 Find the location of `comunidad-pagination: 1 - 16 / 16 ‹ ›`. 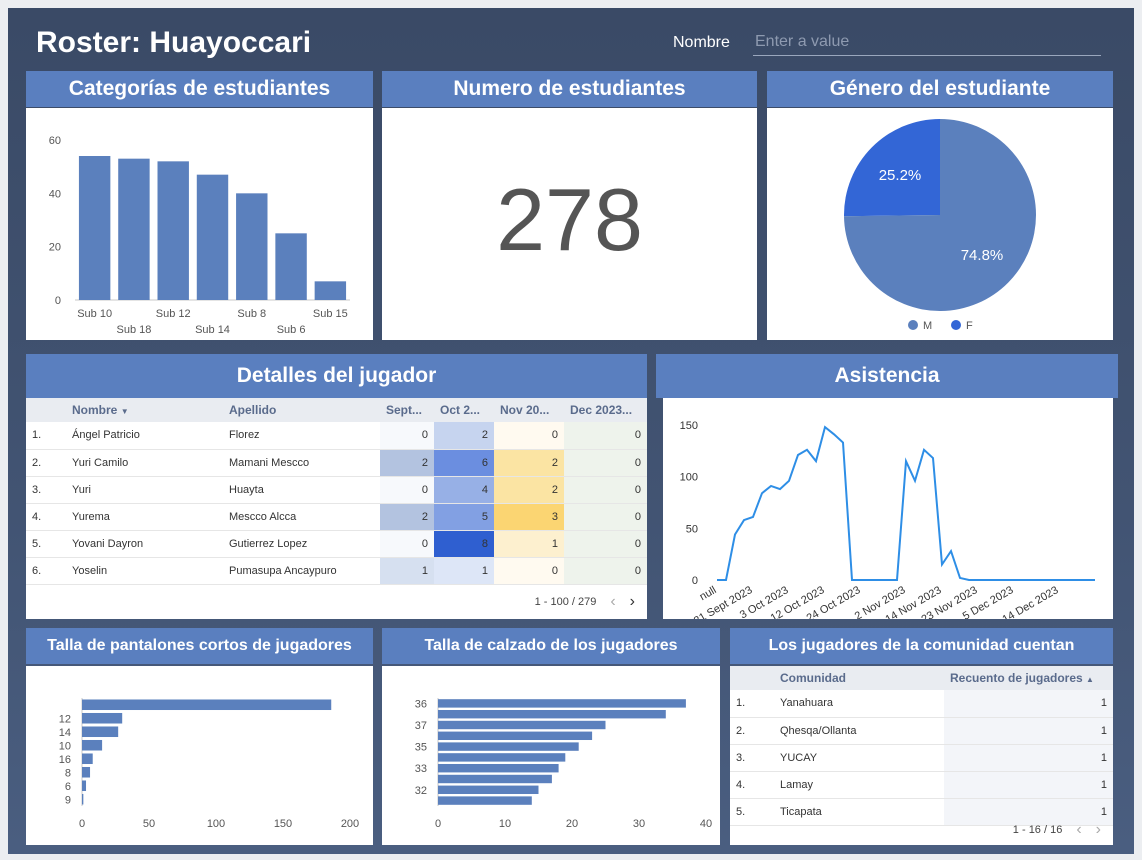

comunidad-pagination: 1 - 16 / 16 ‹ › is located at coordinates (1057, 830).